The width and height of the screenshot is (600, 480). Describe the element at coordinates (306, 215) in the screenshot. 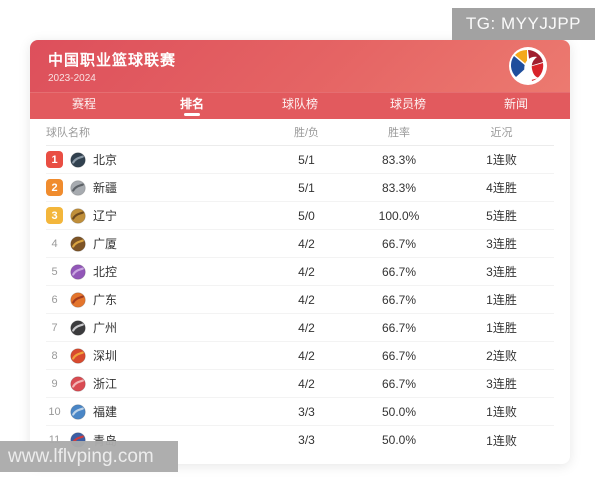

I see `record-value: 5/0` at that location.